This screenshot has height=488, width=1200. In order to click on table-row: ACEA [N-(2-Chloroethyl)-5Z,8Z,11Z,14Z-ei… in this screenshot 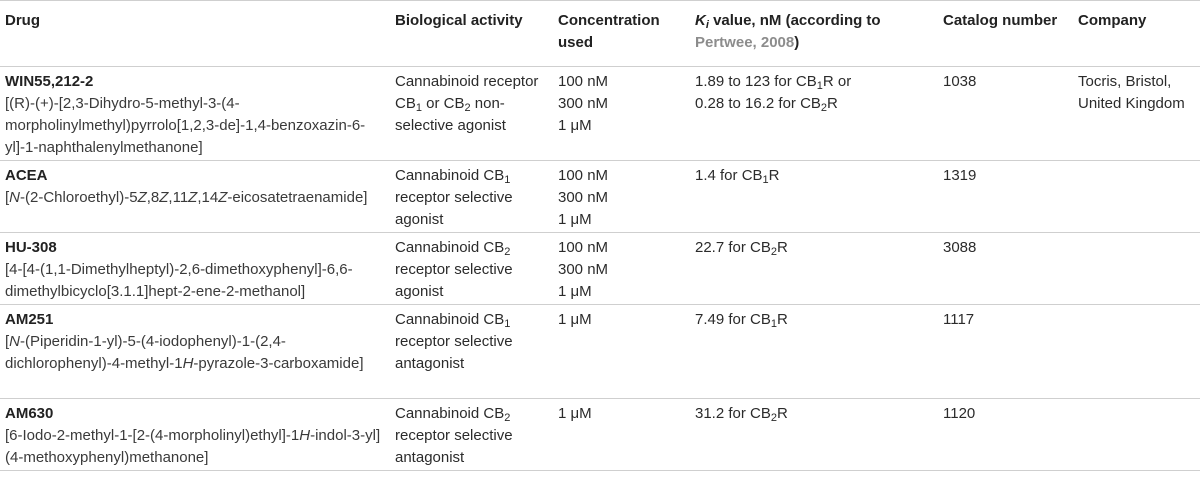, I will do `click(600, 197)`.